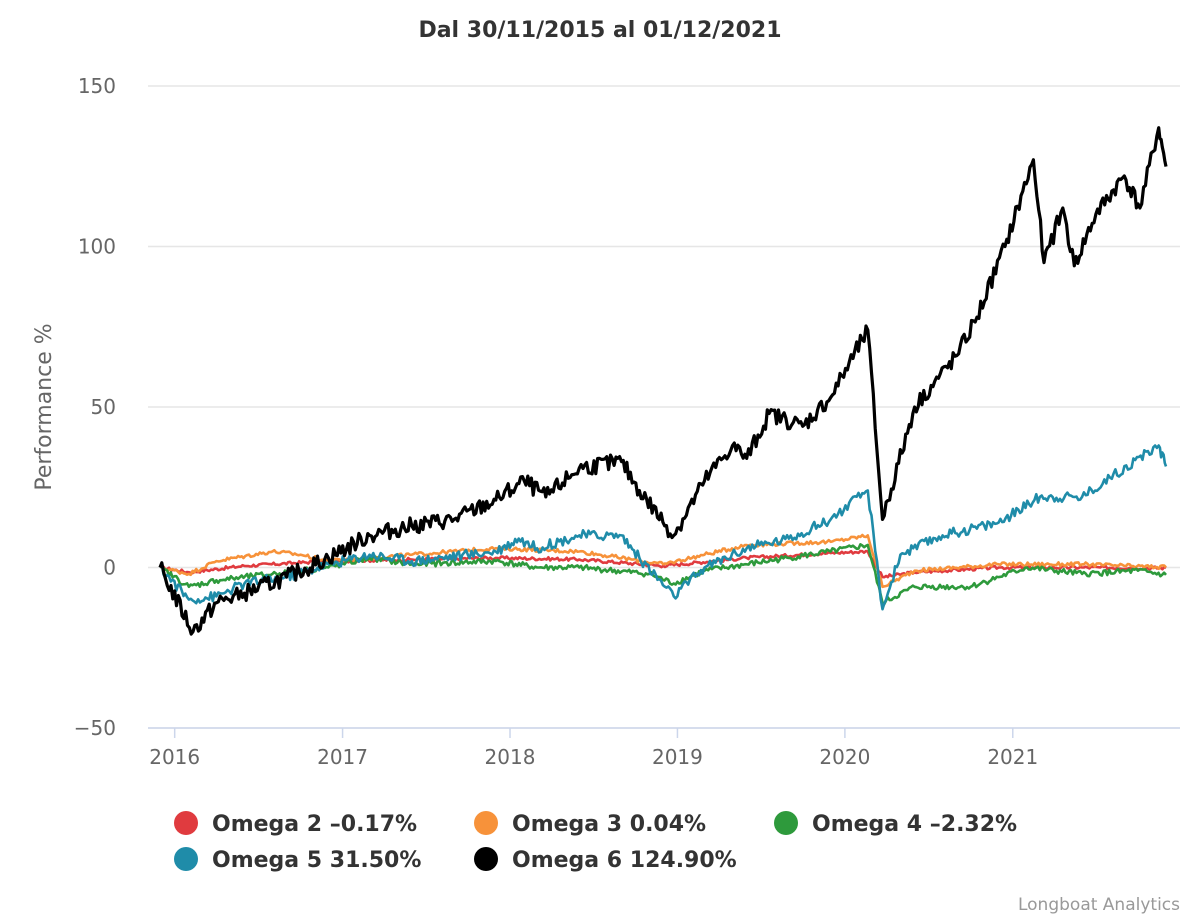 The image size is (1200, 920). I want to click on legend-item: Omega 4 –2.32%, so click(895, 824).